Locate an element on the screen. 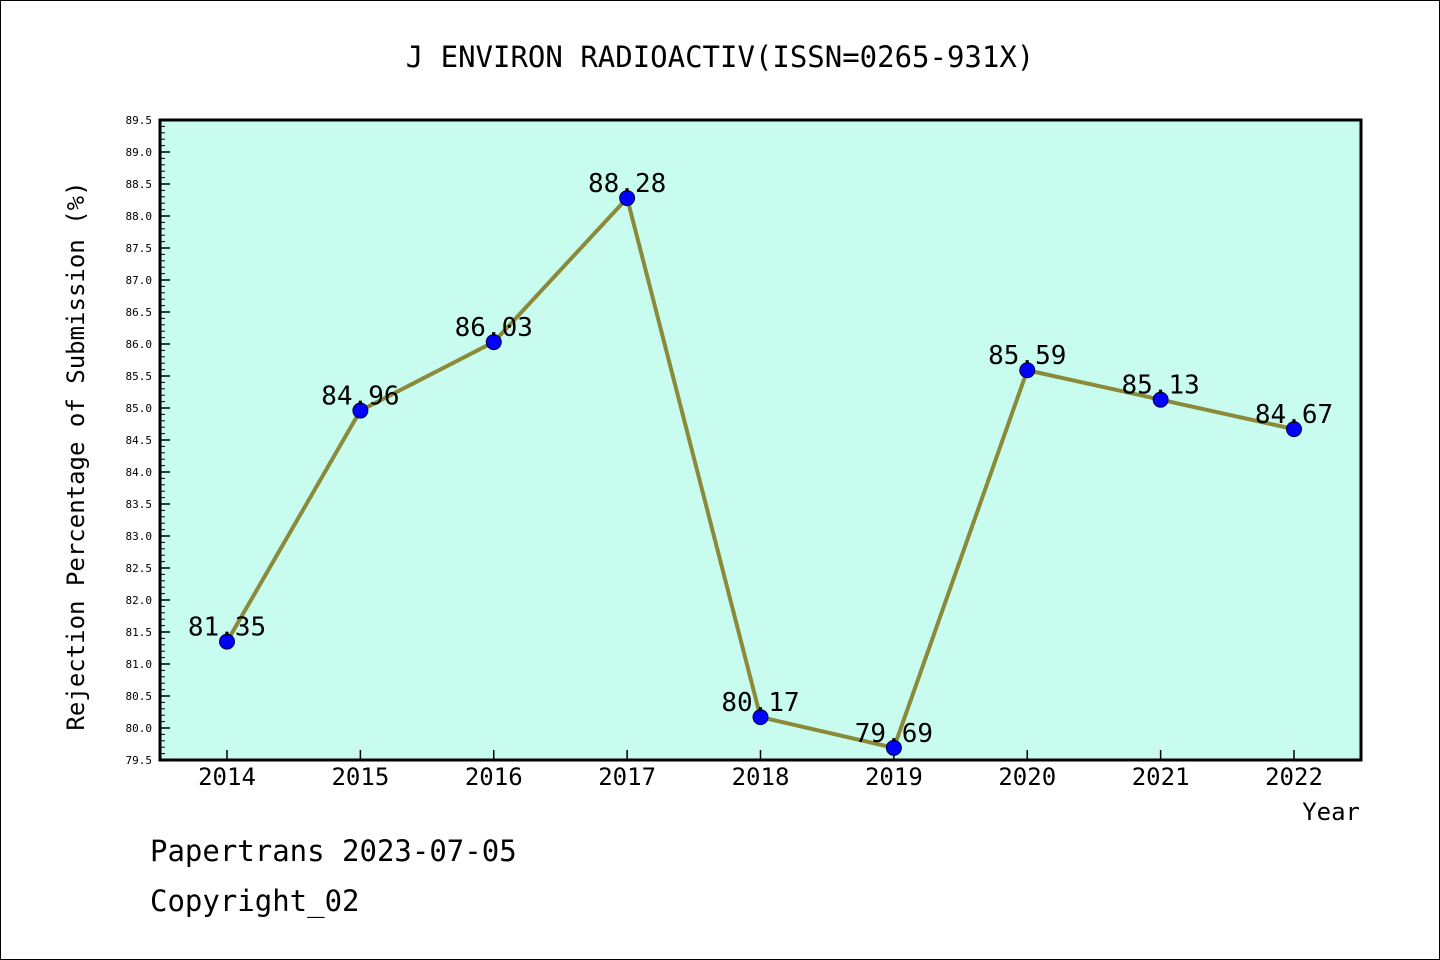  data-label: 81.35 is located at coordinates (227, 628).